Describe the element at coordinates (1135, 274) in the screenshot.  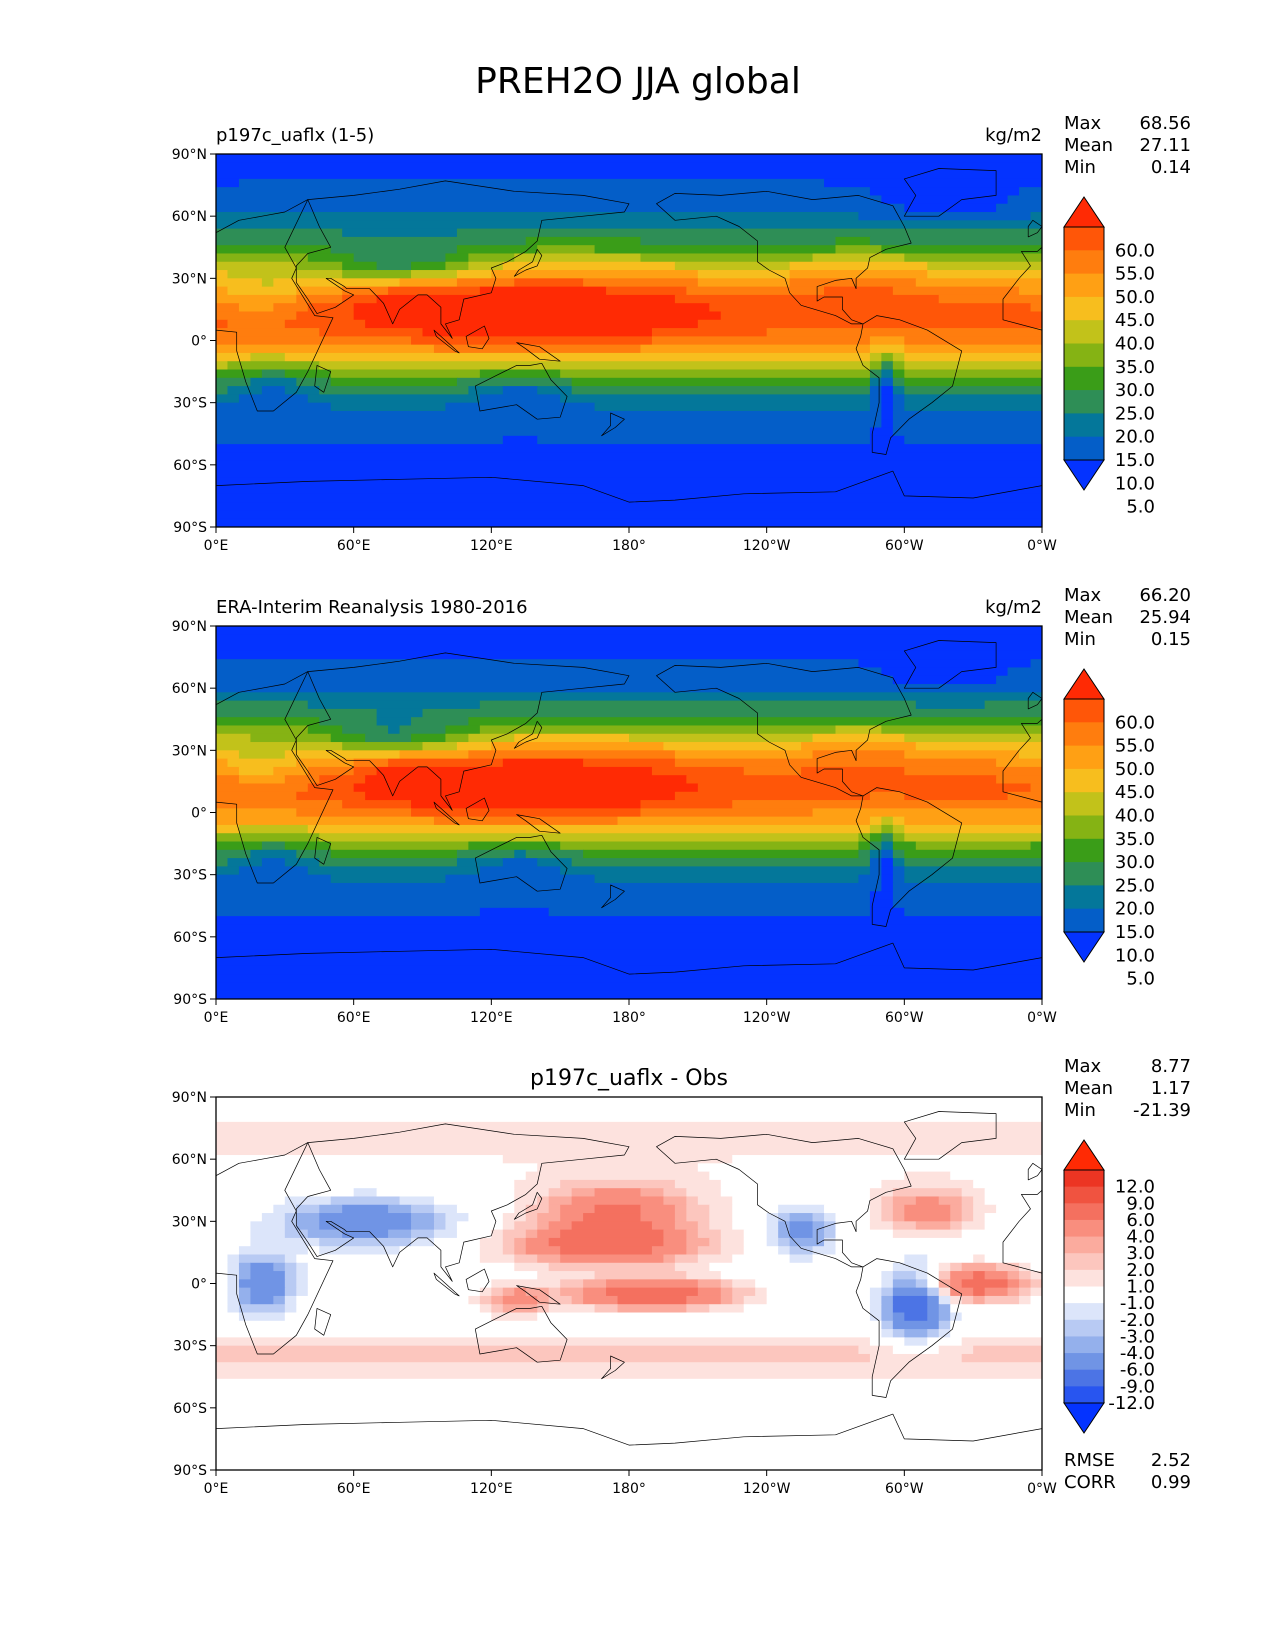
I see `colorbar-tick-label: 55.0` at that location.